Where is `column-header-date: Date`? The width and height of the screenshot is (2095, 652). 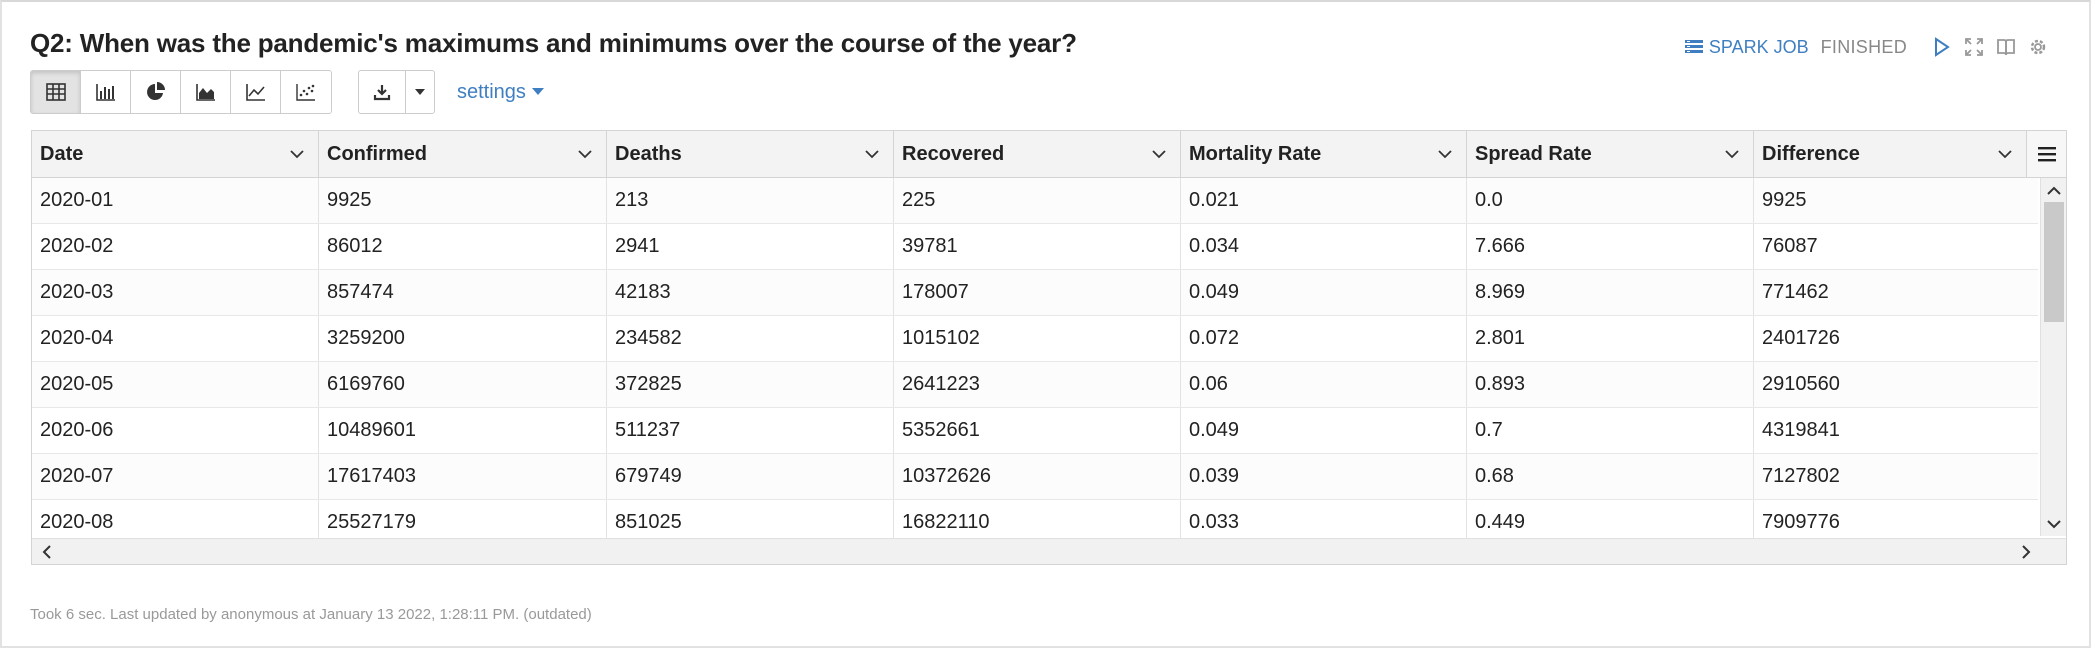
column-header-date: Date is located at coordinates (175, 154).